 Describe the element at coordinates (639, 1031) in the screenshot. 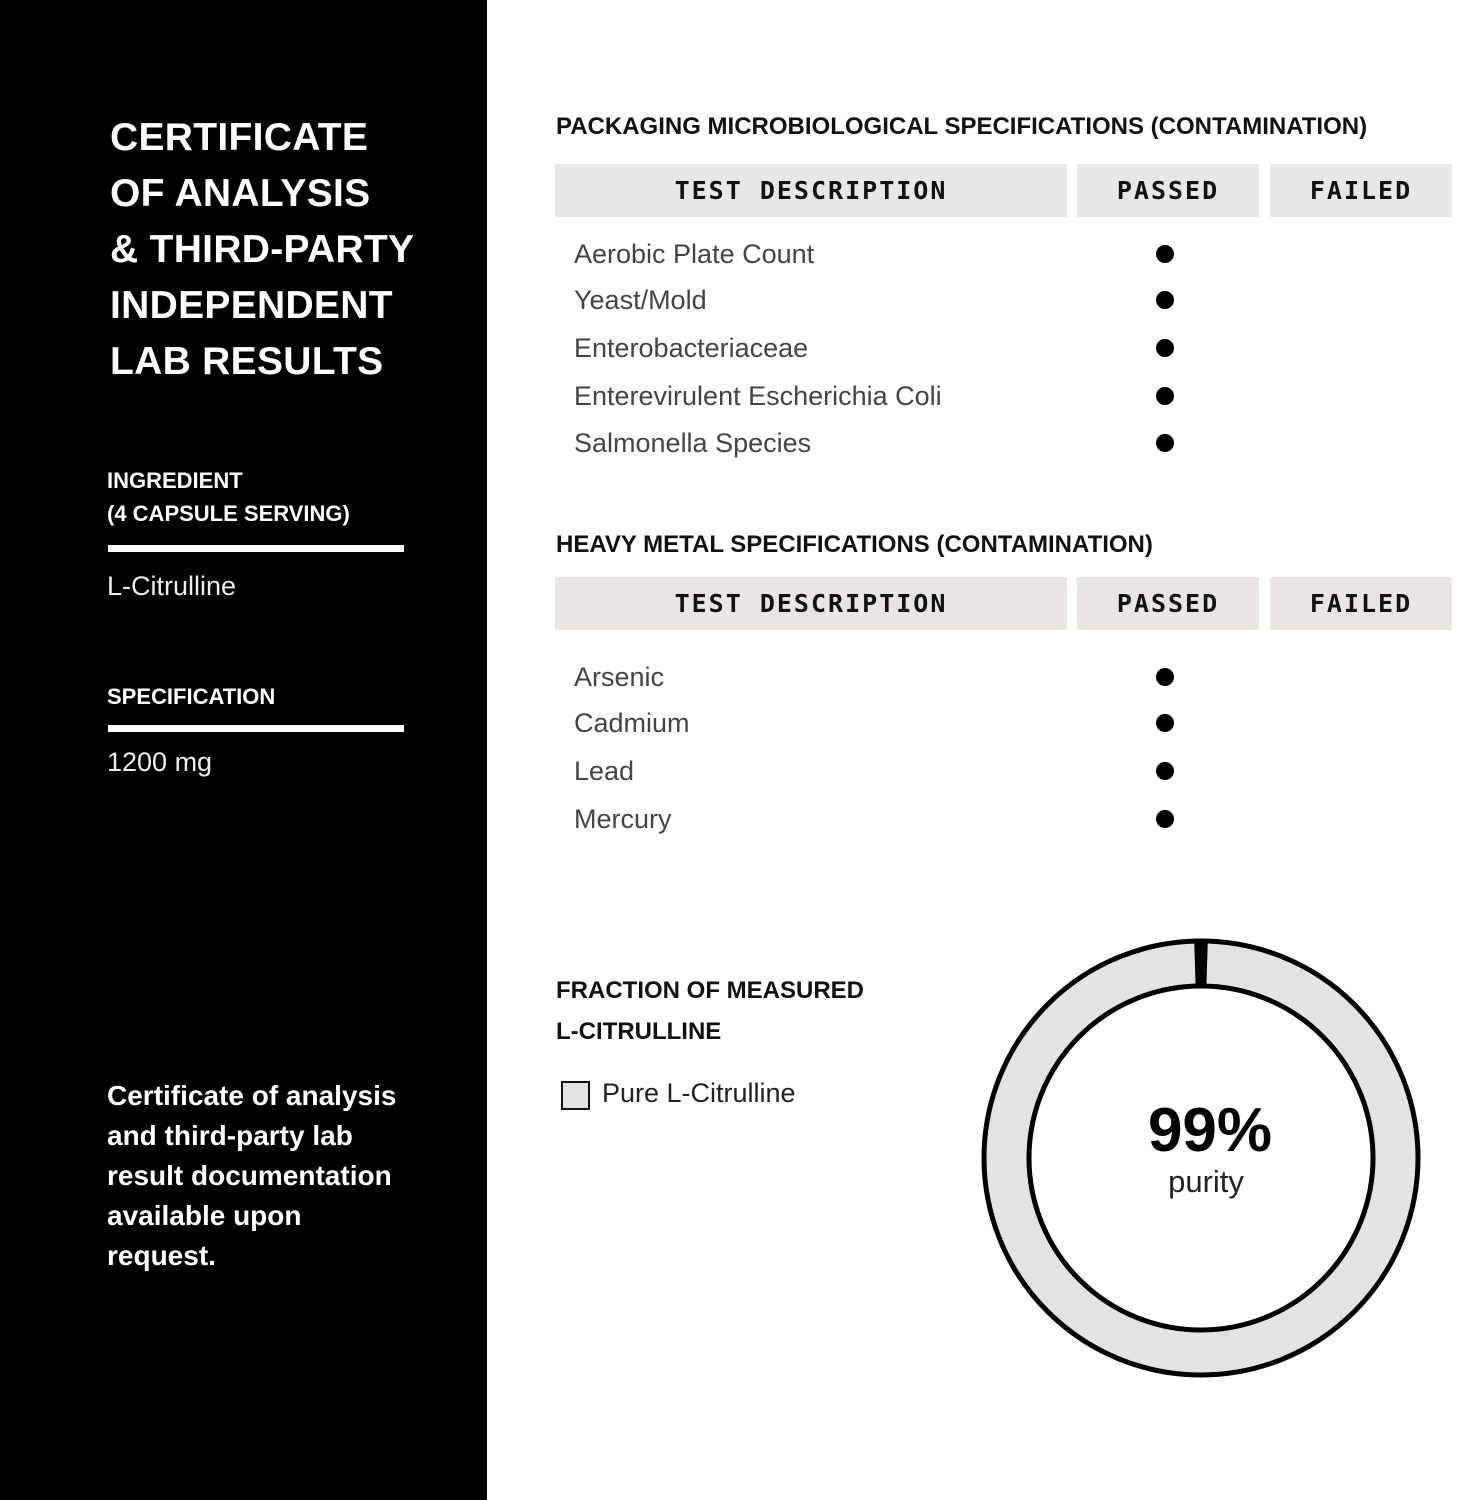

I see `chart-title-line: L-CITRULLINE` at that location.